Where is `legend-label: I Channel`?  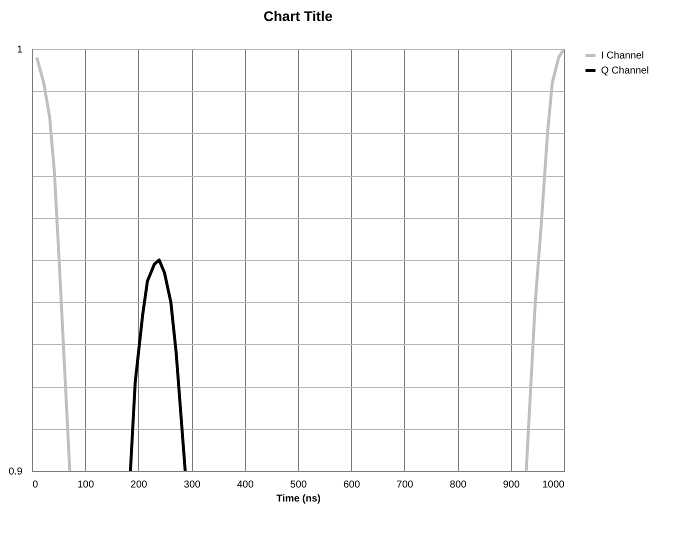 legend-label: I Channel is located at coordinates (622, 56).